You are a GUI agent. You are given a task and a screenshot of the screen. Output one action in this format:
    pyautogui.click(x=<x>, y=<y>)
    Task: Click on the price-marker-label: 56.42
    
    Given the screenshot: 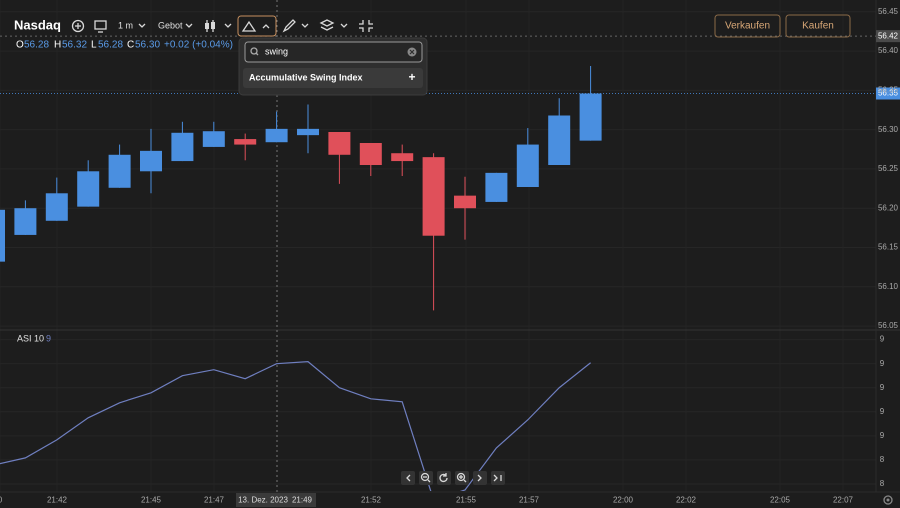 What is the action you would take?
    pyautogui.click(x=888, y=35)
    